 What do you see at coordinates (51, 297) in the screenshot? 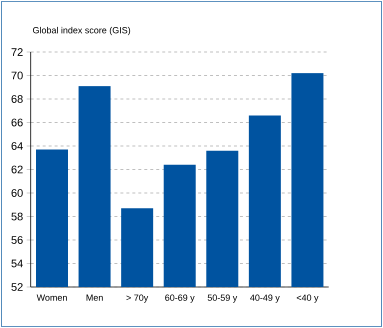
I see `x-tick-label: Women` at bounding box center [51, 297].